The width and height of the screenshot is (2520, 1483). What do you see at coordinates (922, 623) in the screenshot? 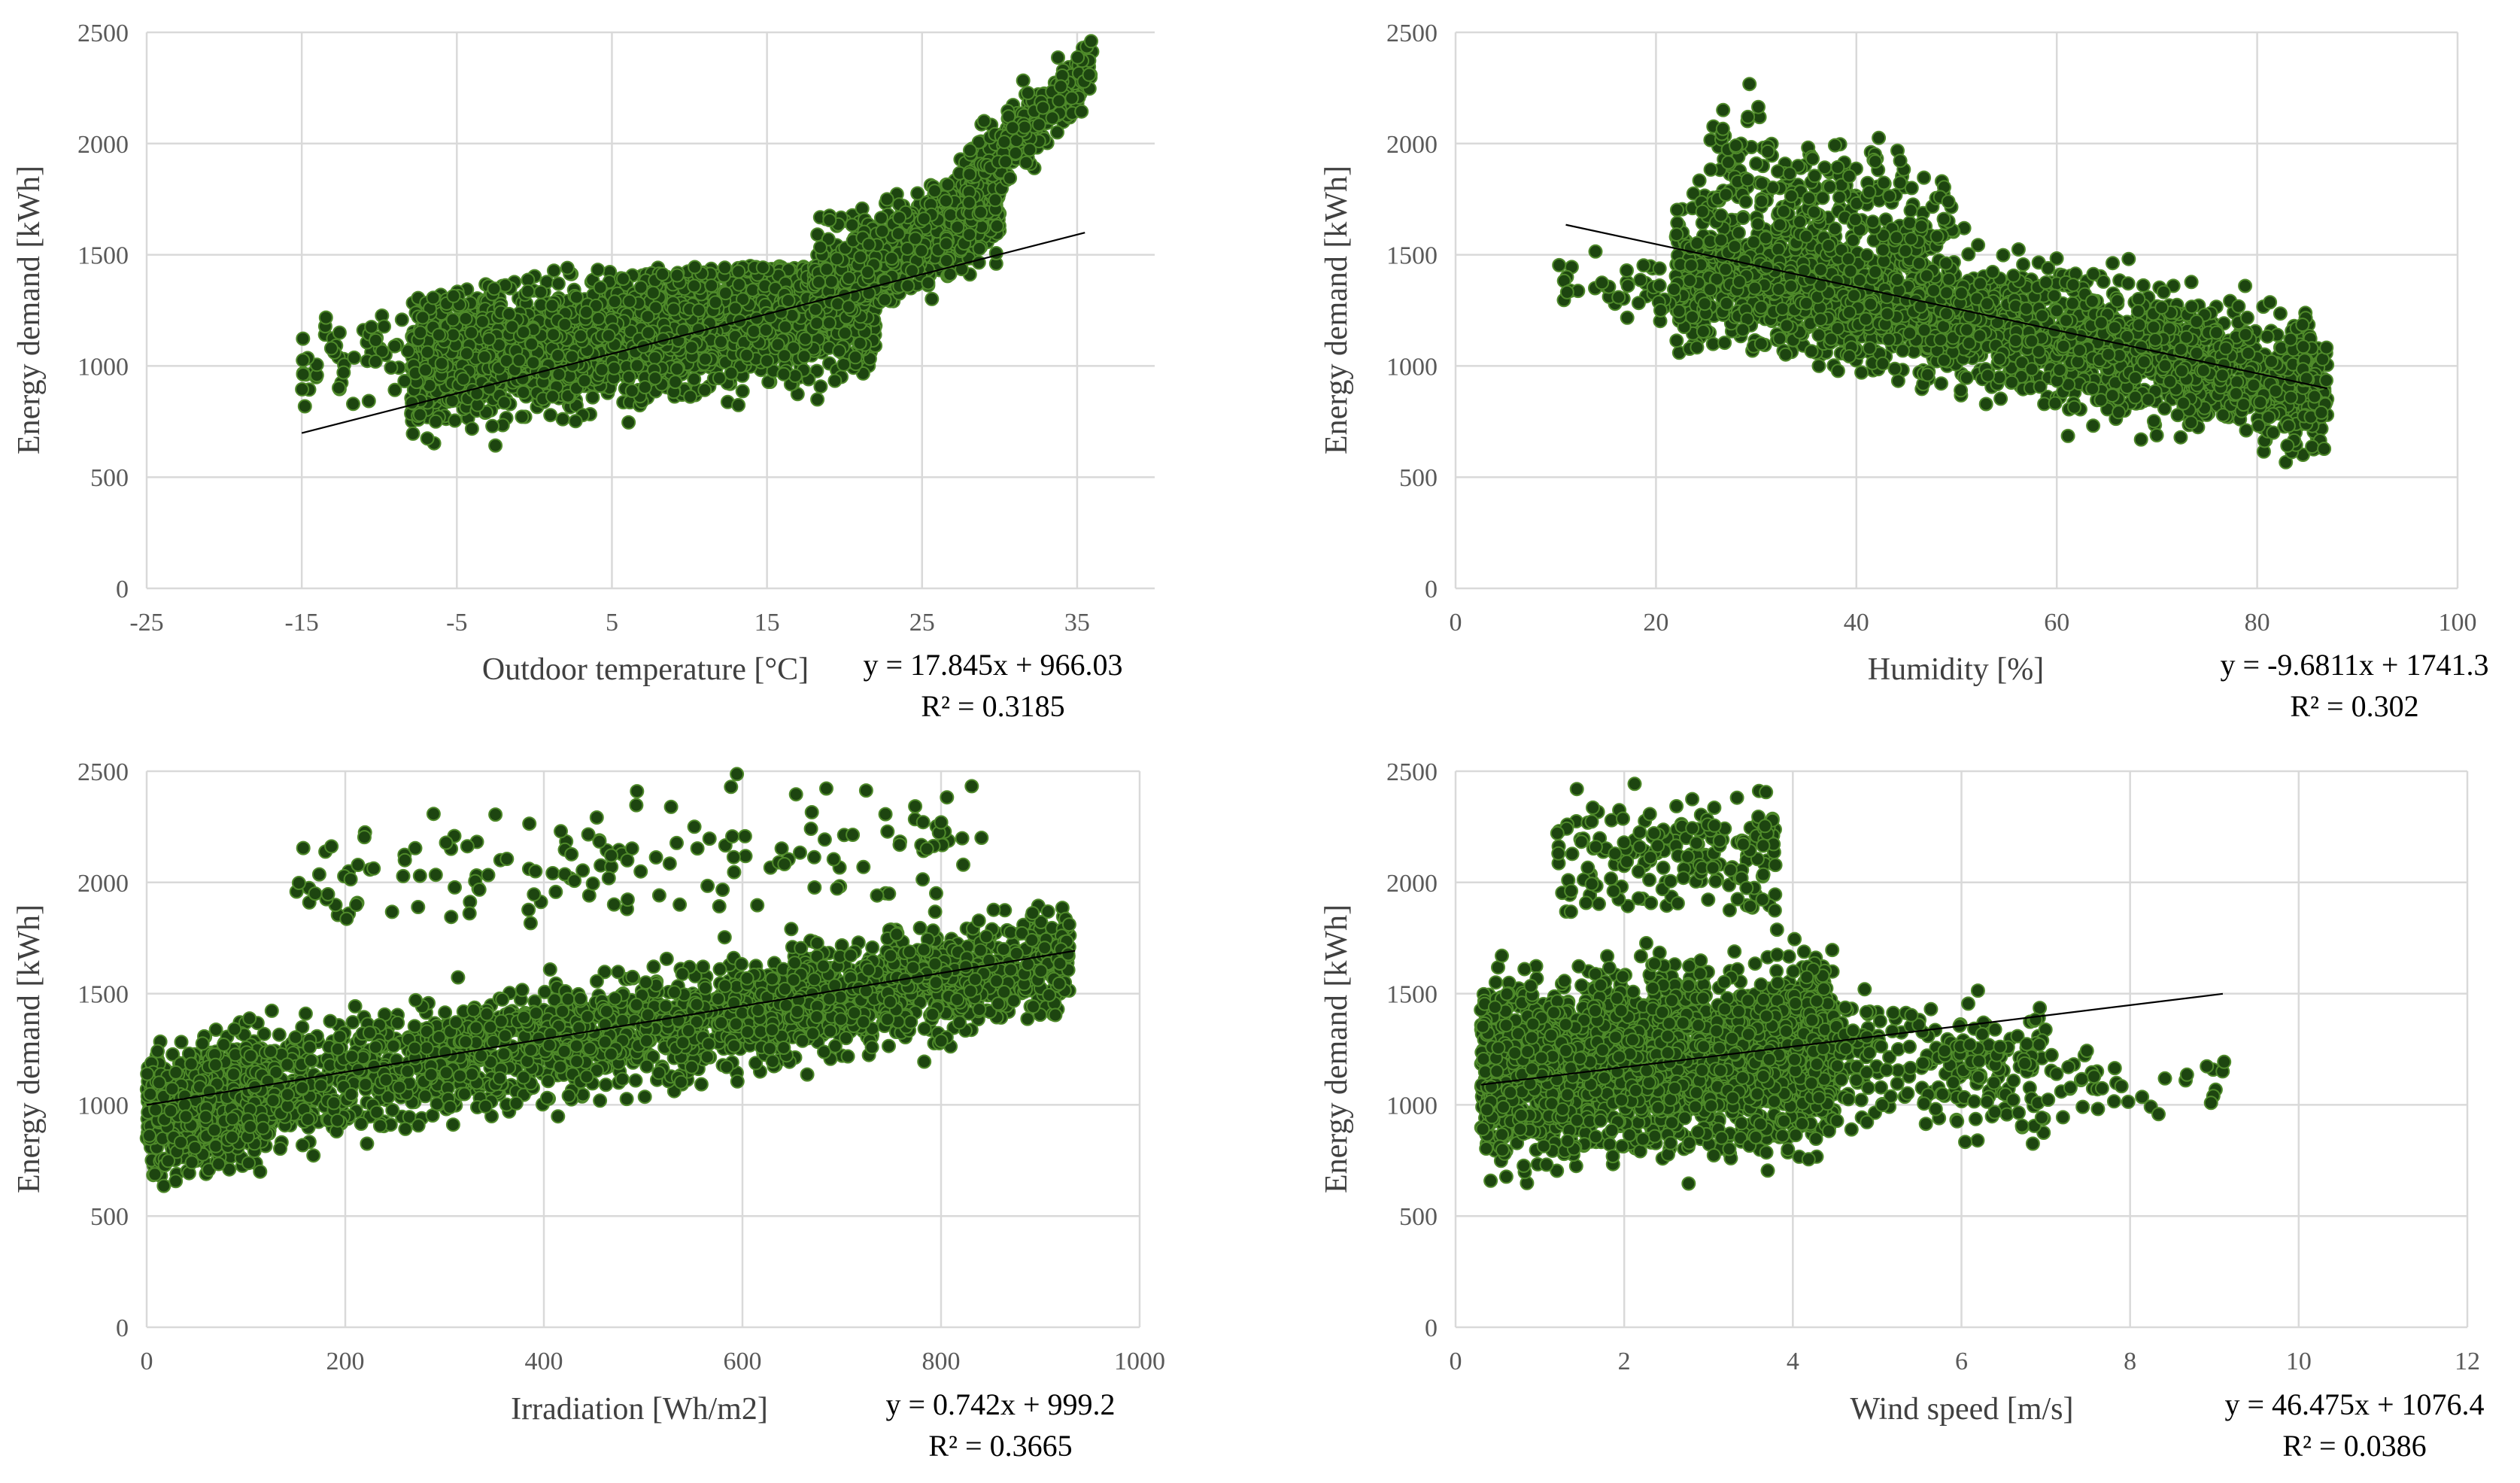
I see `x-tick-label: 25` at bounding box center [922, 623].